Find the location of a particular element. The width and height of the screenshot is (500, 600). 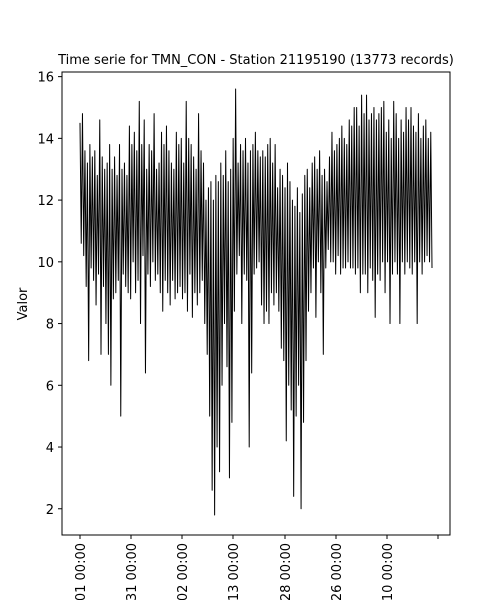

x-tick-label: 10 00:00 is located at coordinates (388, 571).